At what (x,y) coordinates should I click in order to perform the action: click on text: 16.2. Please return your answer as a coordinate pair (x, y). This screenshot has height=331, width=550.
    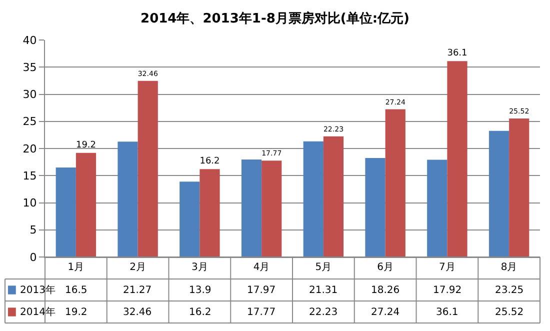
    Looking at the image, I should click on (210, 161).